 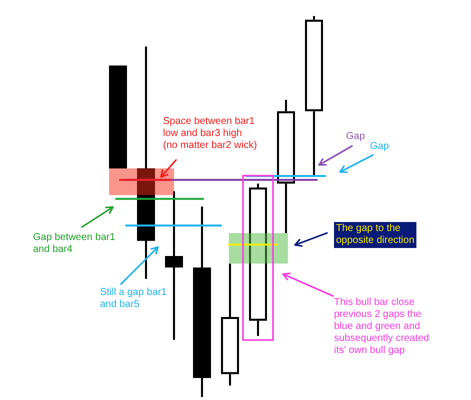 What do you see at coordinates (174, 265) in the screenshot?
I see `candlestick` at bounding box center [174, 265].